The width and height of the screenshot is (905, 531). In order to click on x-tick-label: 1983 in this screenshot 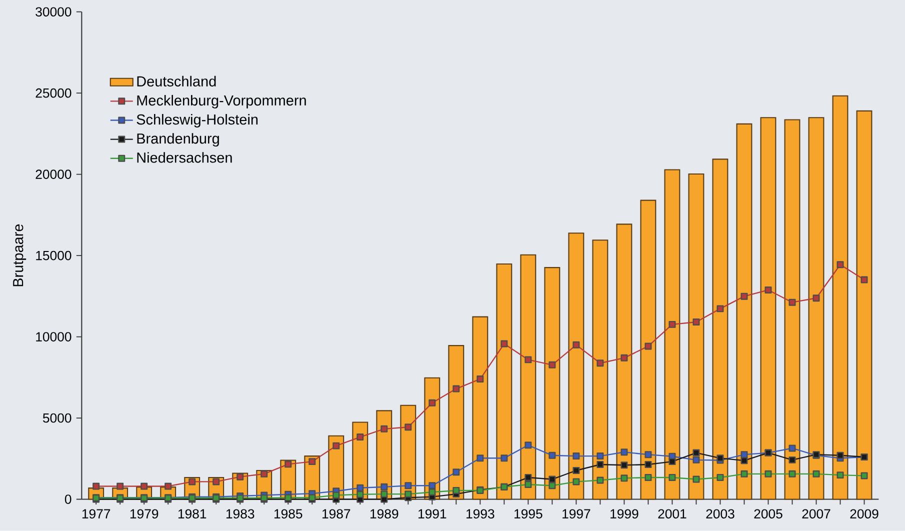, I will do `click(240, 514)`.